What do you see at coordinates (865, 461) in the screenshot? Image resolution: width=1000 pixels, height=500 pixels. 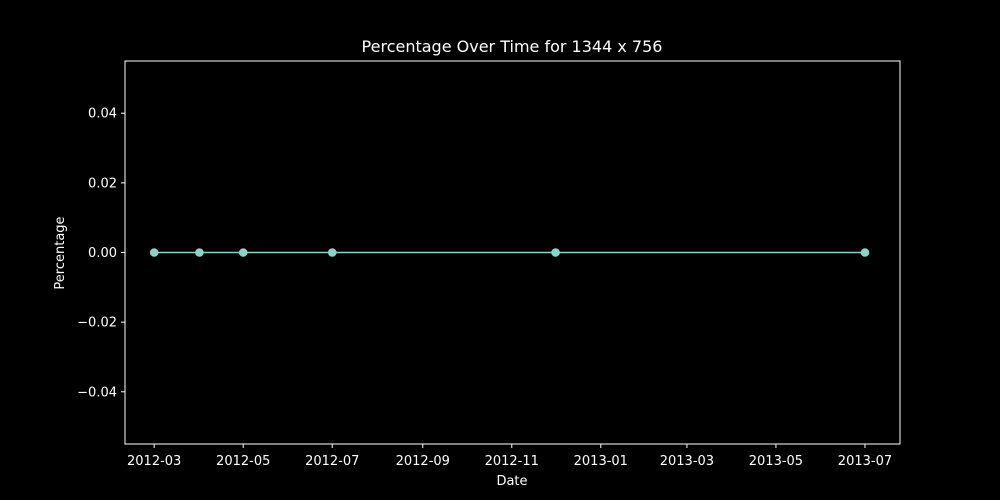 I see `x-tick-label: 2013-07` at bounding box center [865, 461].